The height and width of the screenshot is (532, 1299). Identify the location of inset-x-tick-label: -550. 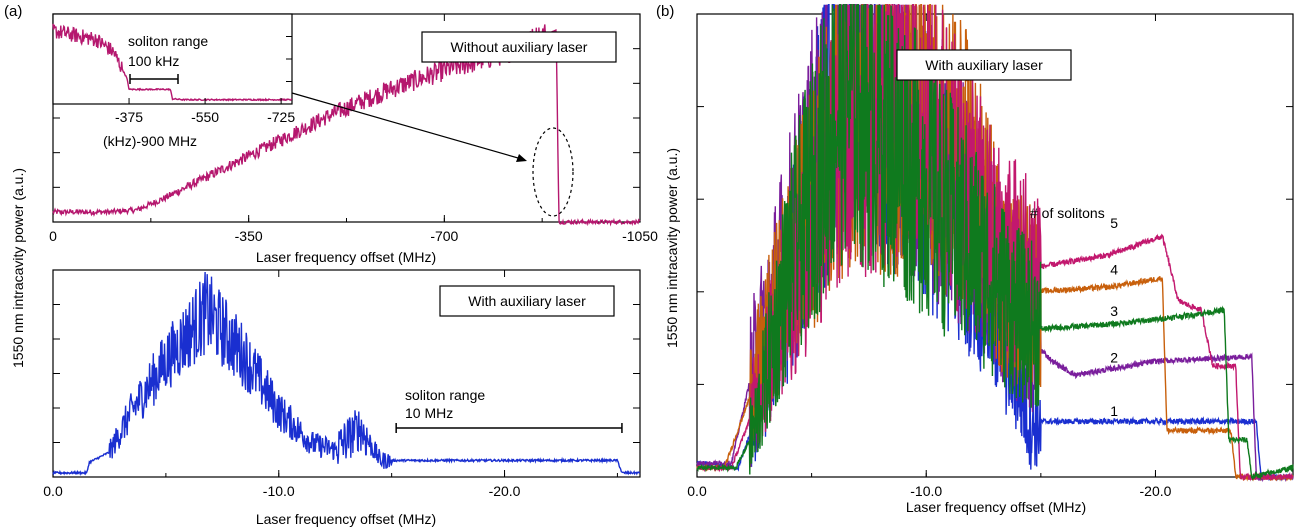
(205, 117).